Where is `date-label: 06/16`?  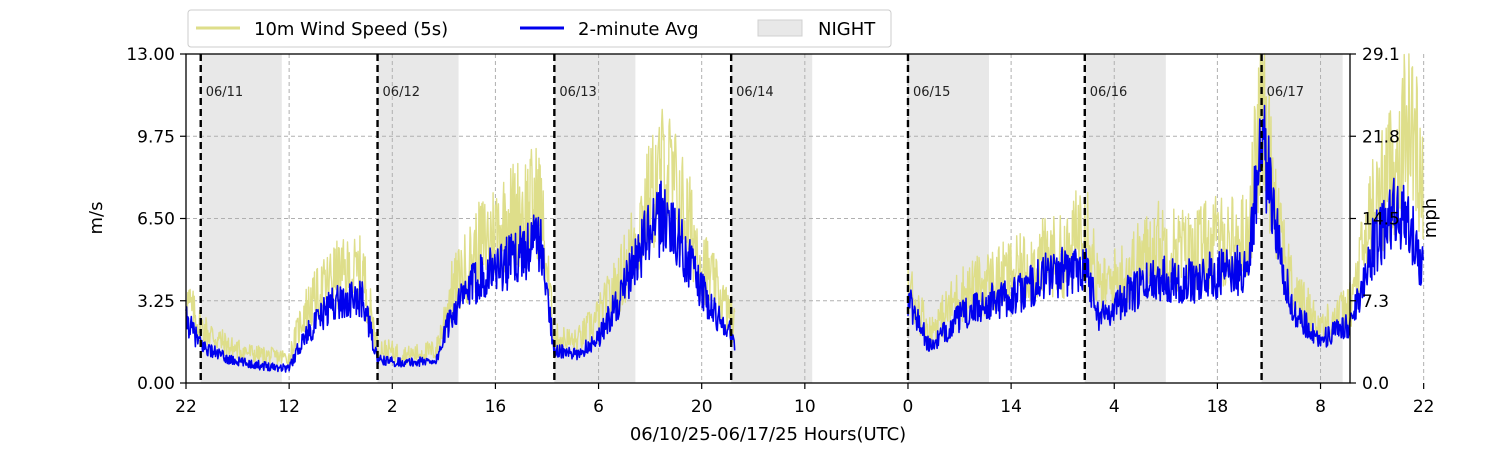
date-label: 06/16 is located at coordinates (1108, 92).